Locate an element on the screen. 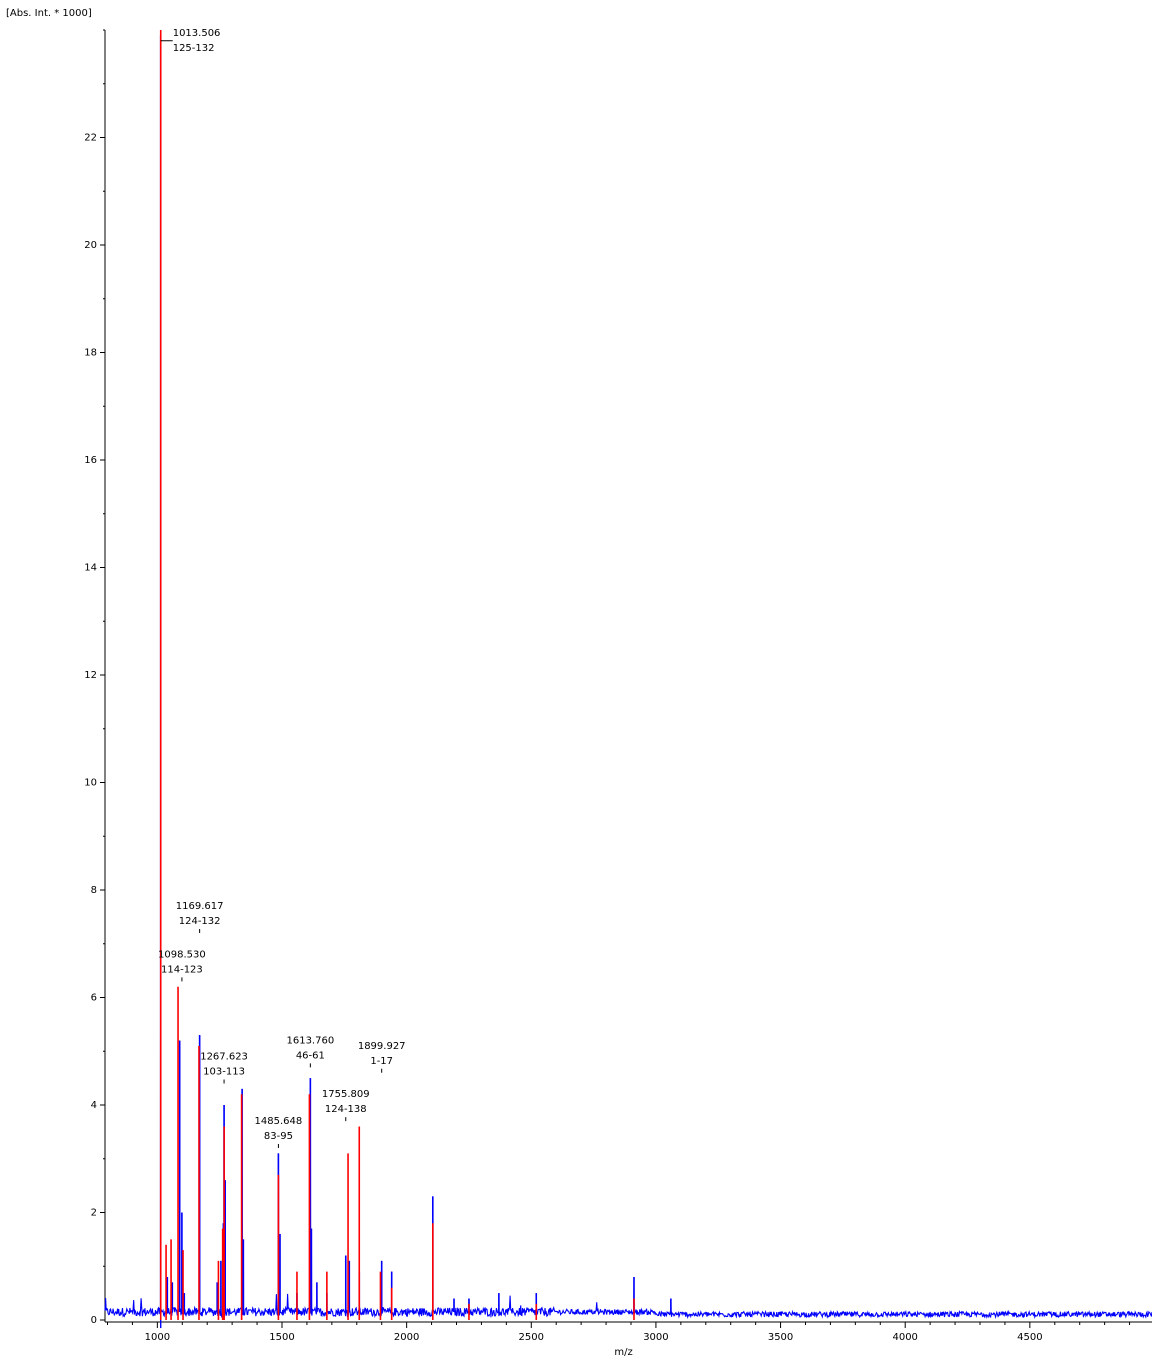 This screenshot has height=1362, width=1152. annotation-range: 103-113 is located at coordinates (224, 1072).